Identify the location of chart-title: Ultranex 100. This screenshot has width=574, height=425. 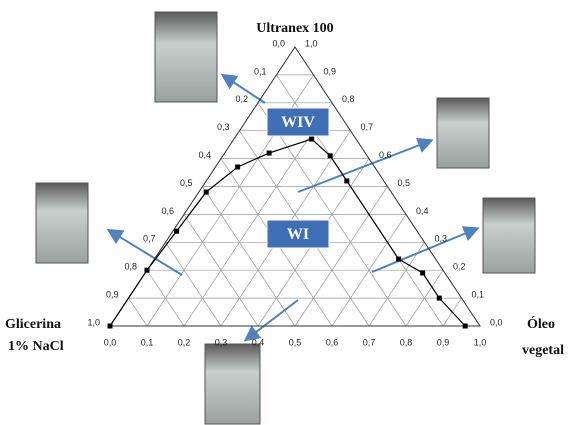
(294, 28).